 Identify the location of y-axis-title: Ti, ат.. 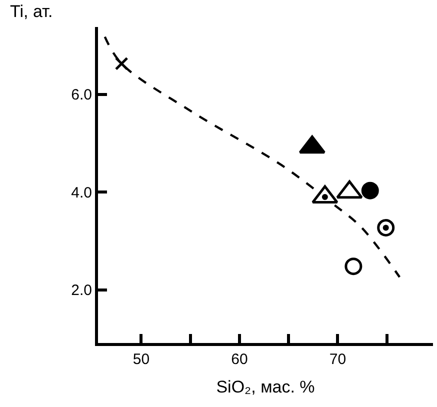
(31, 11).